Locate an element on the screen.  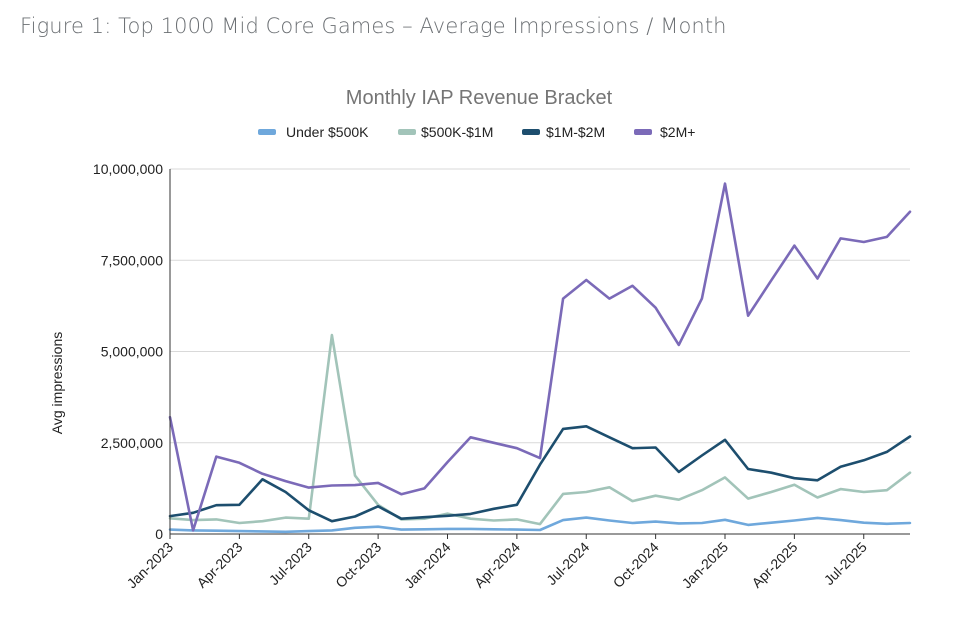
x-tick-label: Jul-2025 is located at coordinates (845, 563).